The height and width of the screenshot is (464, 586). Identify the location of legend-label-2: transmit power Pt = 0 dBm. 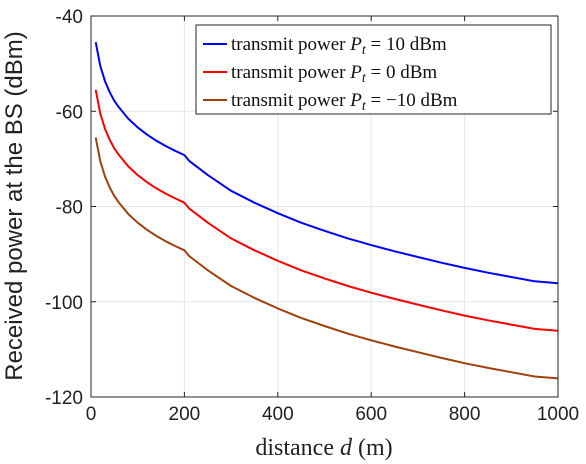
(334, 74).